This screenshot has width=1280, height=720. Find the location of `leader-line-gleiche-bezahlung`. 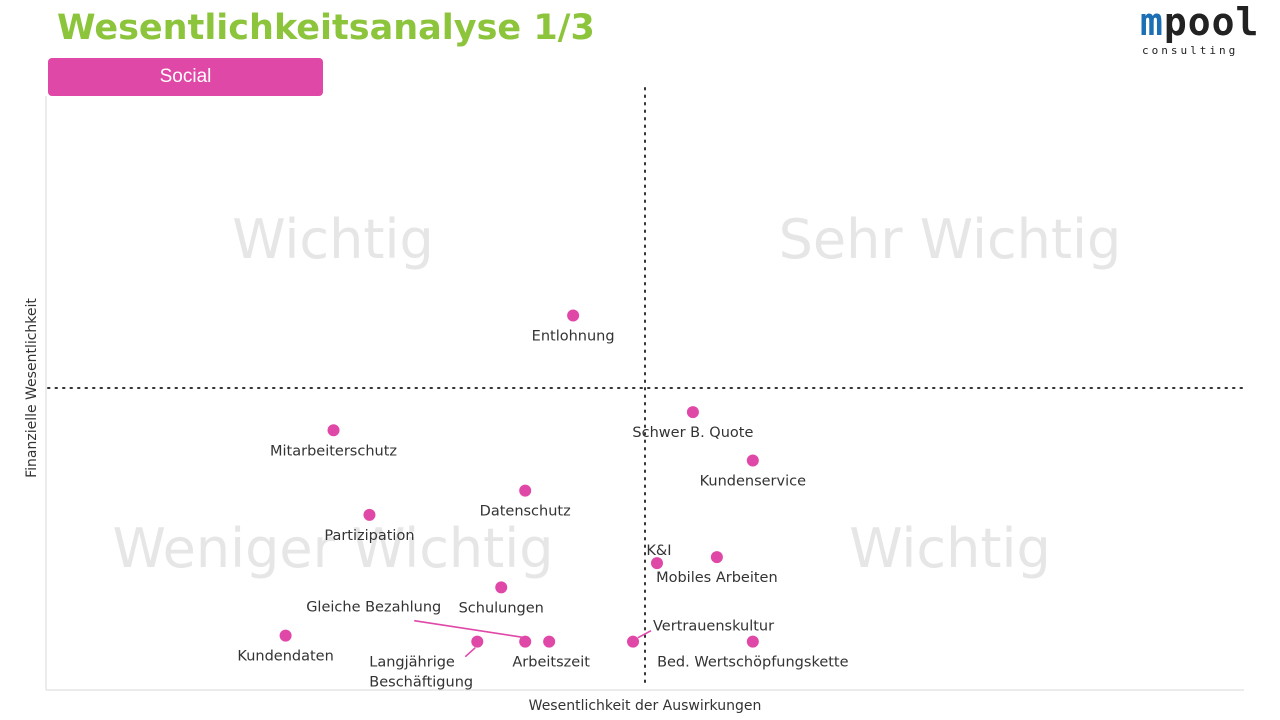

leader-line-gleiche-bezahlung is located at coordinates (470, 629).